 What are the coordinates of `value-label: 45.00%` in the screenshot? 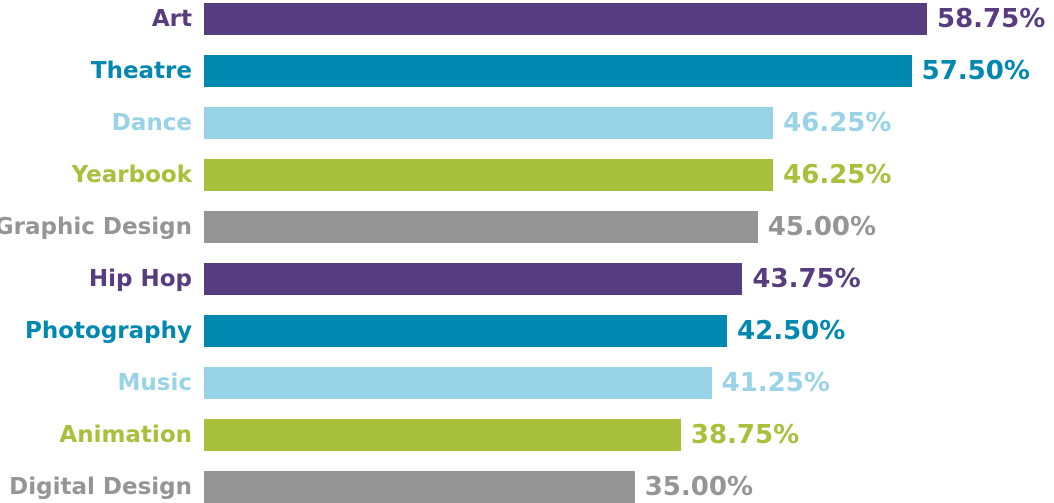 It's located at (822, 227).